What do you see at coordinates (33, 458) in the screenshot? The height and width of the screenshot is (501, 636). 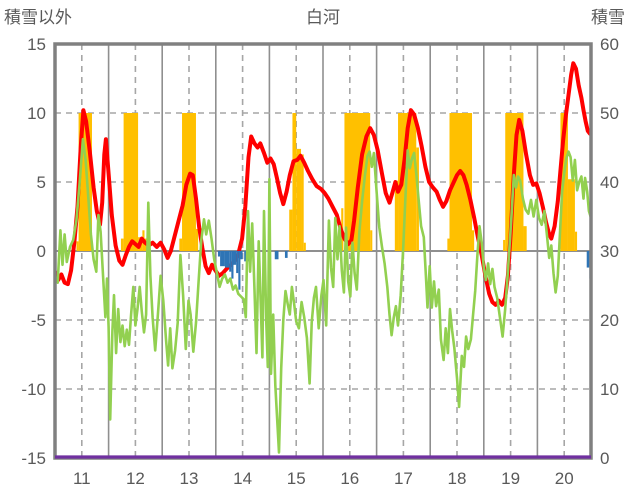 I see `left-tick-label: -15` at bounding box center [33, 458].